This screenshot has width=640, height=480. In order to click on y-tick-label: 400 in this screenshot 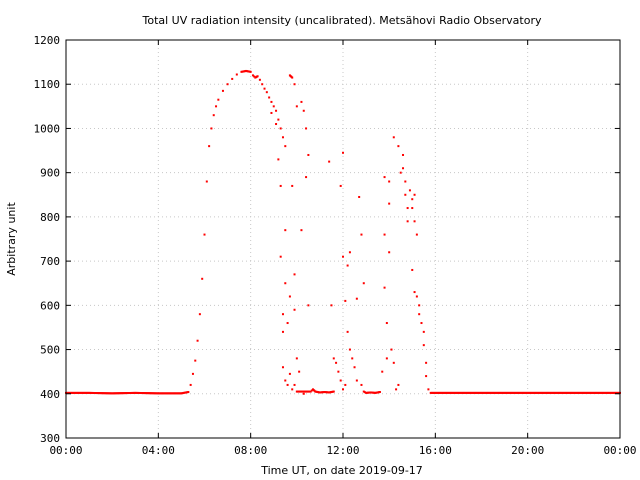, I will do `click(50, 394)`.